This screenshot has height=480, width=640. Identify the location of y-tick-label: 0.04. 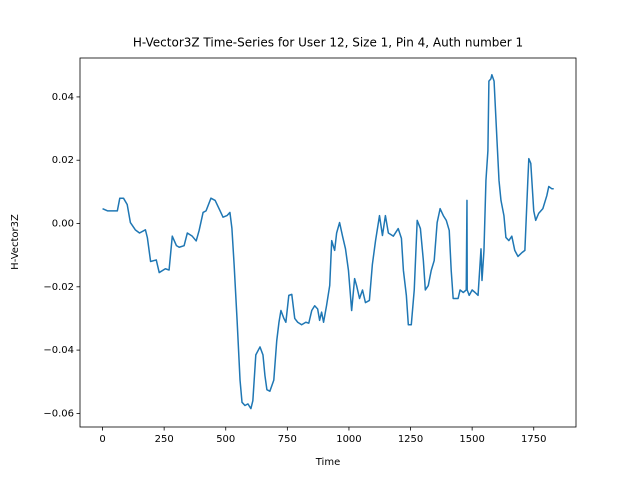
(63, 97).